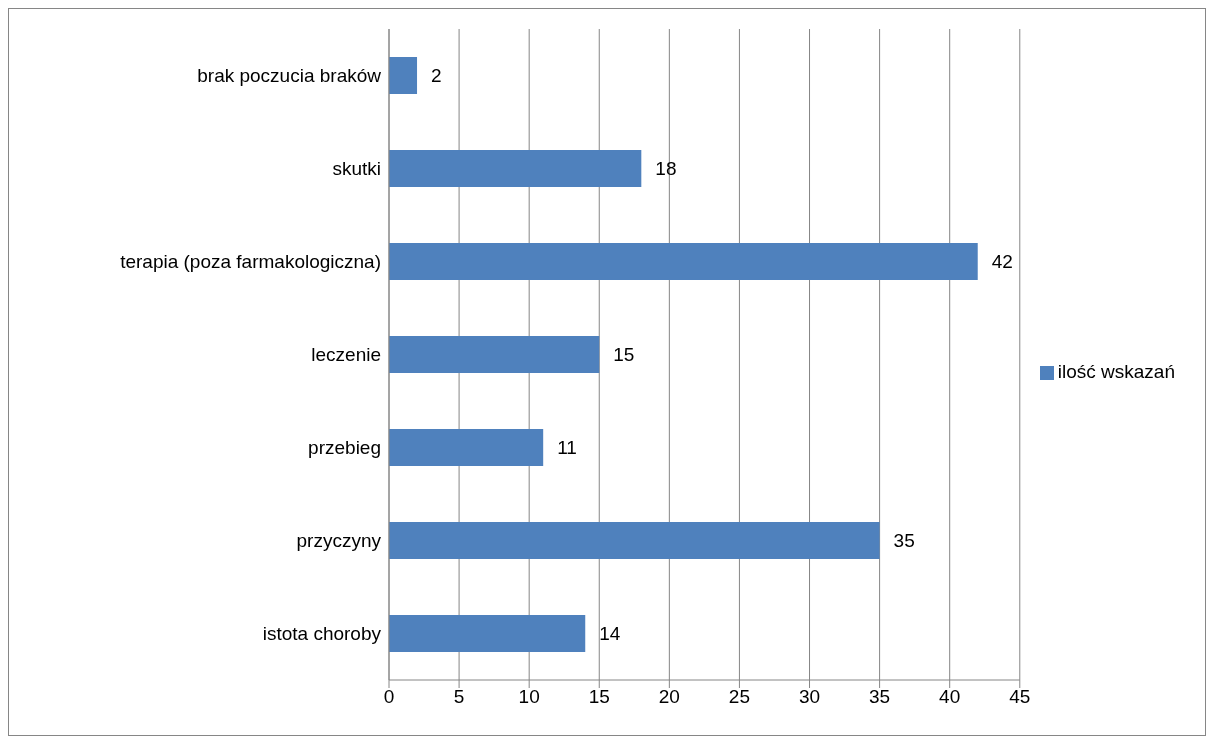 This screenshot has height=744, width=1214. Describe the element at coordinates (624, 355) in the screenshot. I see `data-label: 15` at that location.